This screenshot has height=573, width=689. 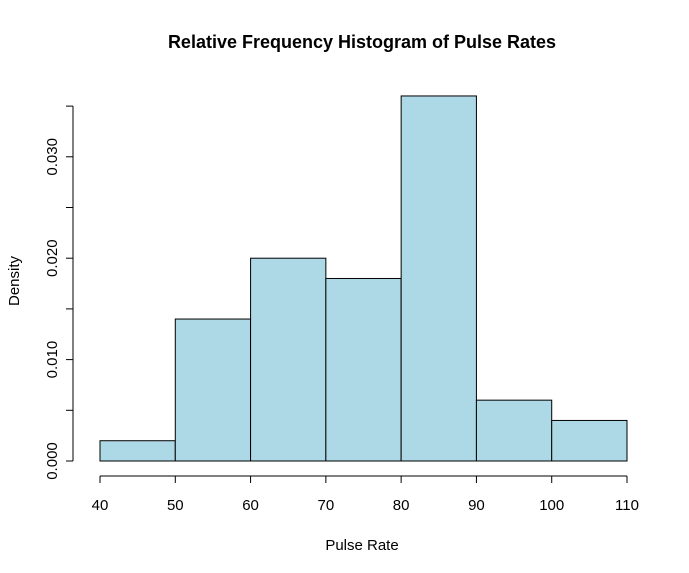 What do you see at coordinates (52, 461) in the screenshot?
I see `y-tick-label: 0.000` at bounding box center [52, 461].